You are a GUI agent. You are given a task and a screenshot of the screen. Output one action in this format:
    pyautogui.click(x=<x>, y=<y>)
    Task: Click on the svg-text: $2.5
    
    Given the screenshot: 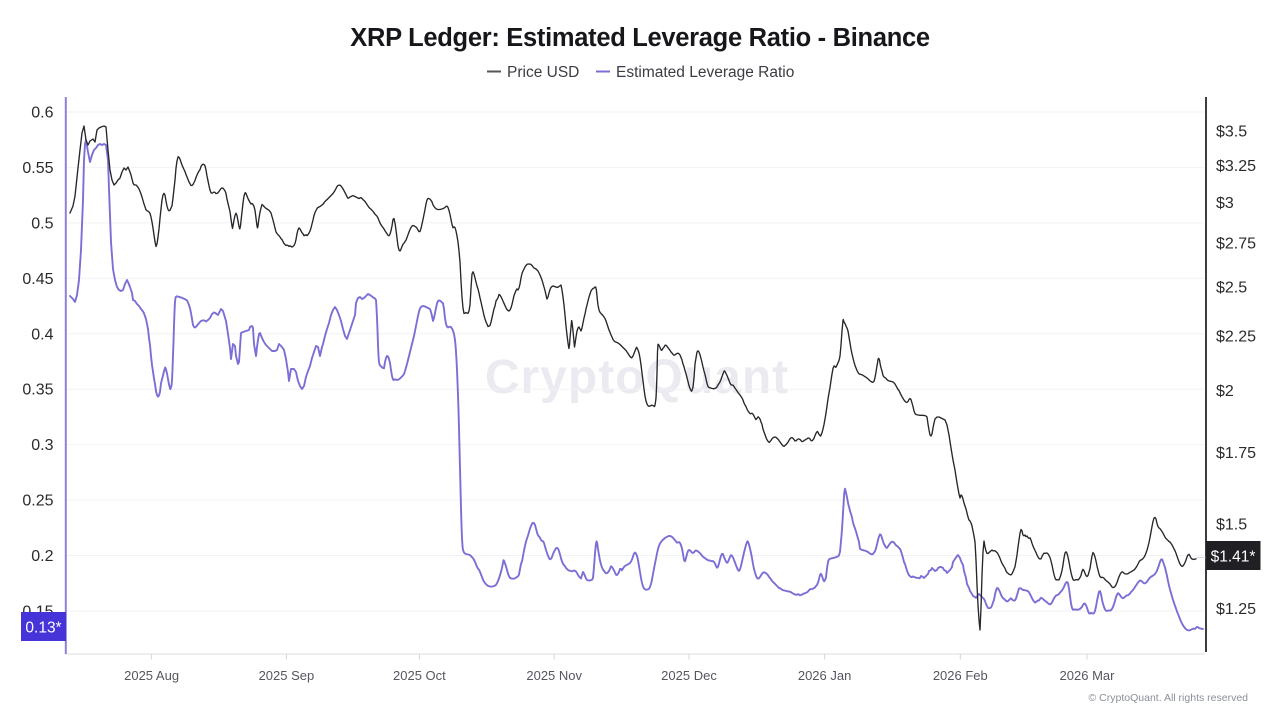 What is the action you would take?
    pyautogui.click(x=1231, y=288)
    